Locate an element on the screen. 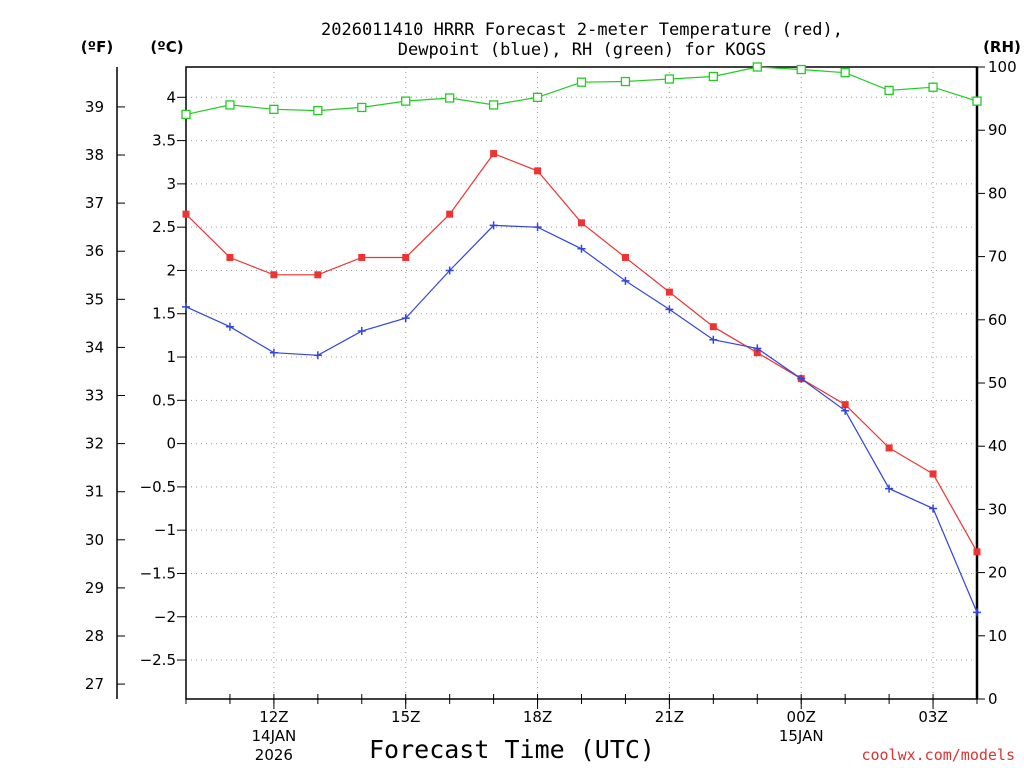 This screenshot has height=768, width=1024. rh-tick-label: 80 is located at coordinates (997, 193).